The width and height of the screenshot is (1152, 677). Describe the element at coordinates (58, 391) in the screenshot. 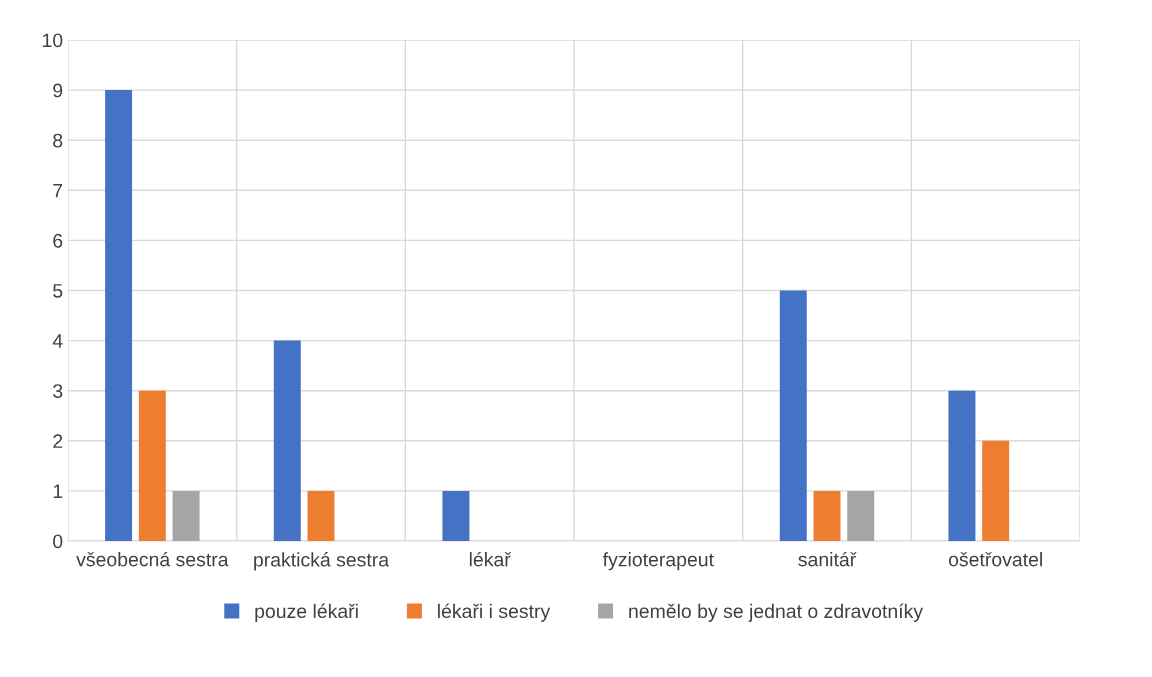

I see `y-tick-label: 3` at that location.